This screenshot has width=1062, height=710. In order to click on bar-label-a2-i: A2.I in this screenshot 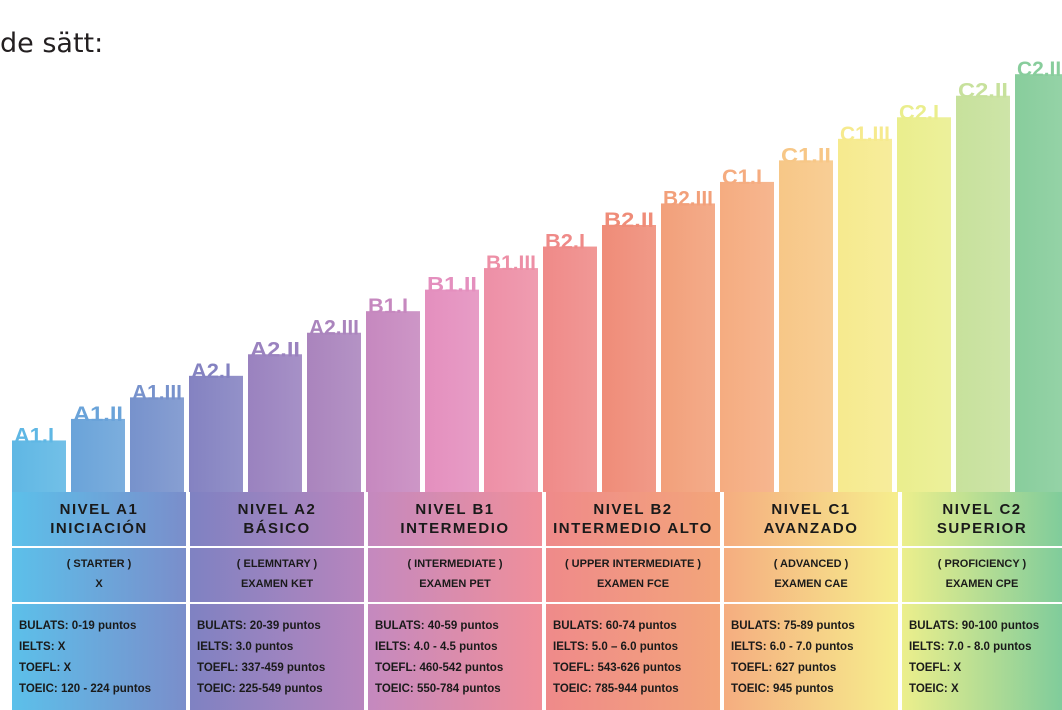, I will do `click(211, 371)`.